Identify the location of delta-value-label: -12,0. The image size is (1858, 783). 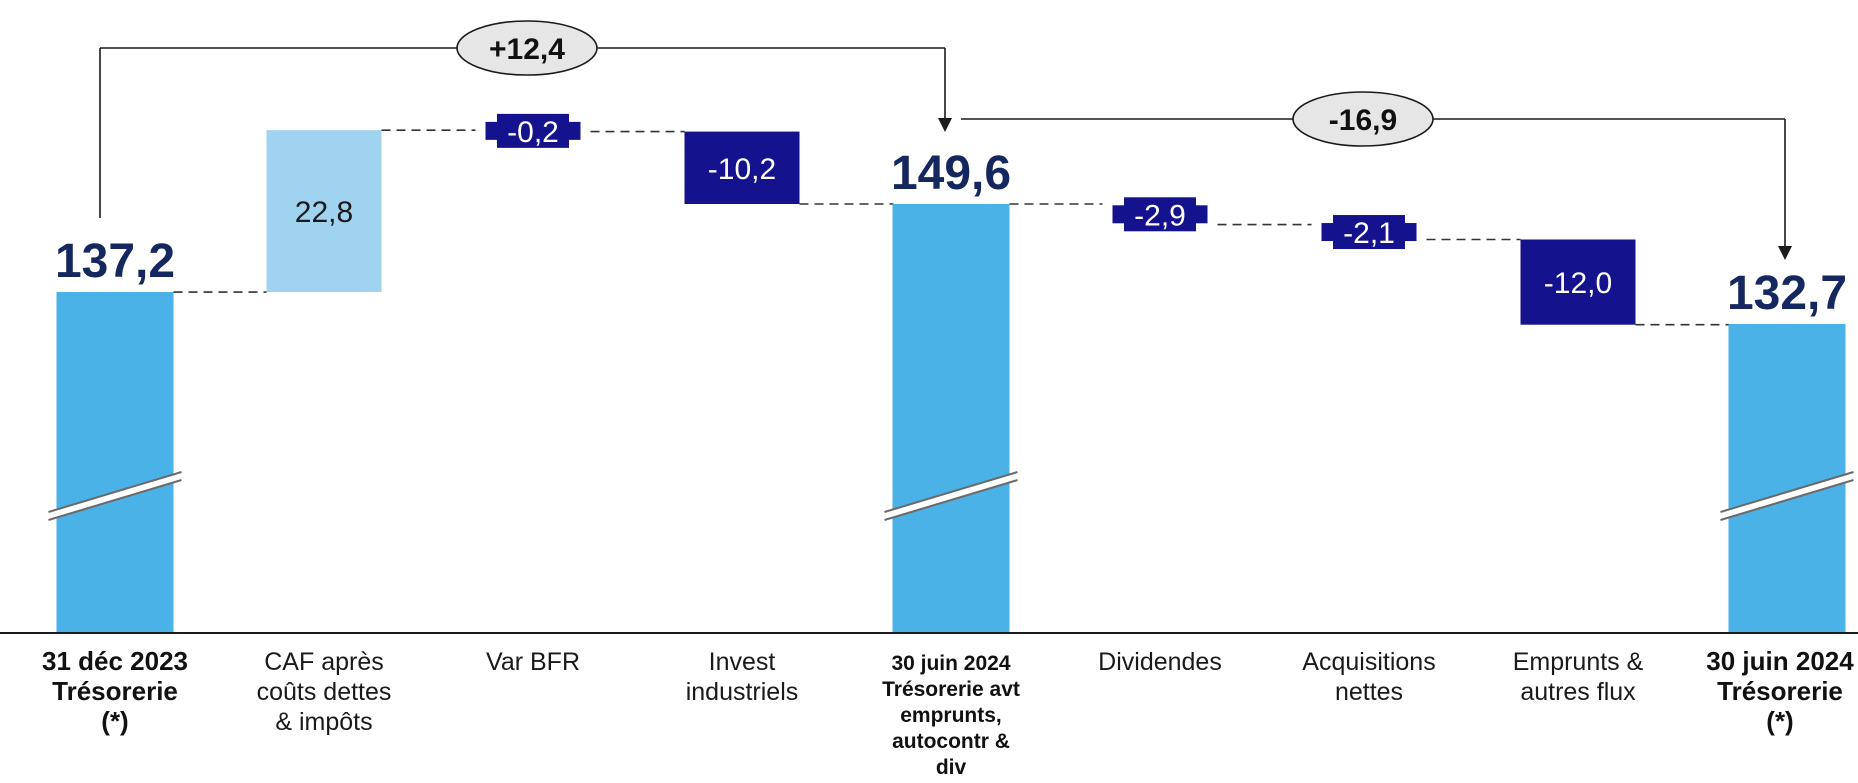
(1578, 283).